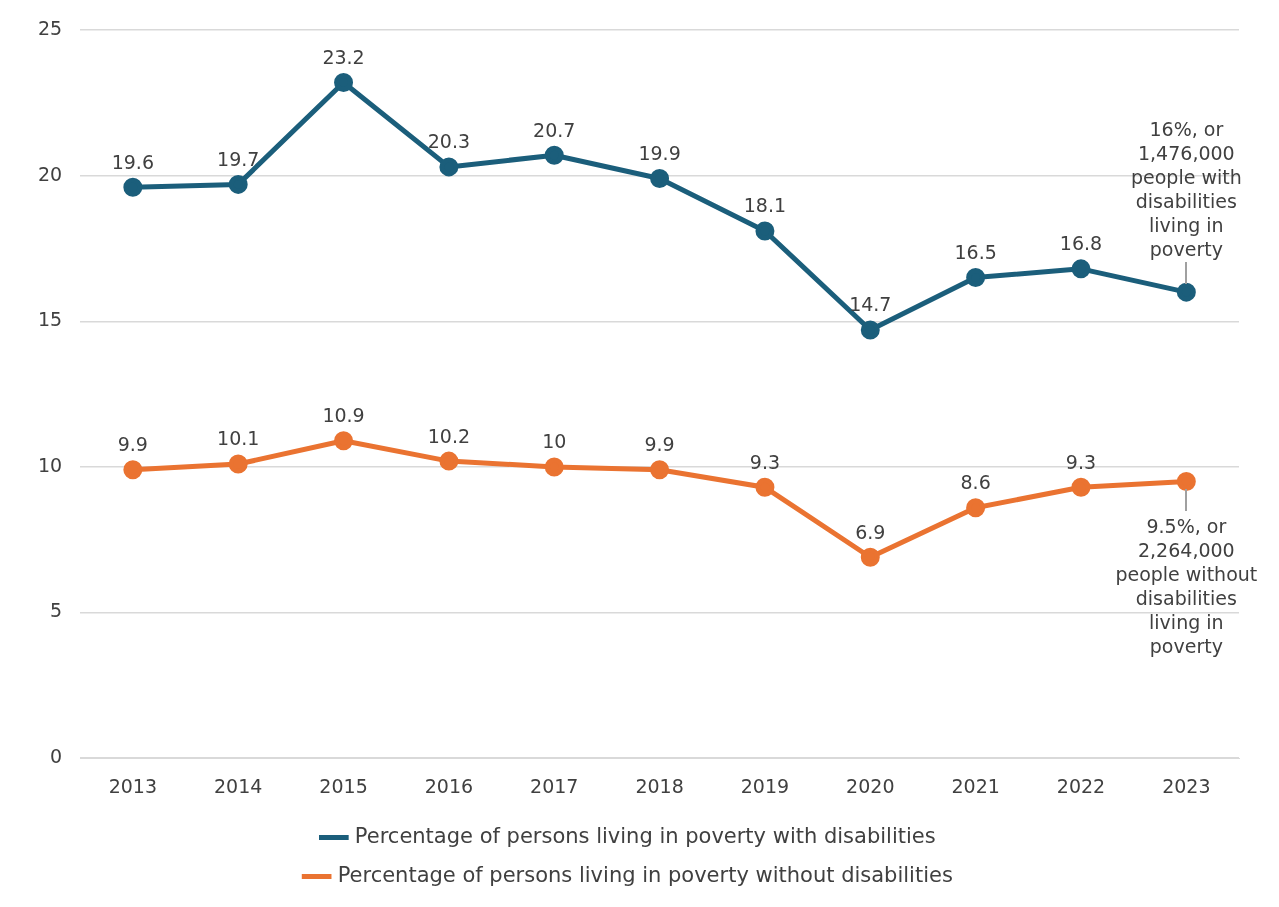 The height and width of the screenshot is (907, 1279). I want to click on x-tick-label: 2019, so click(765, 785).